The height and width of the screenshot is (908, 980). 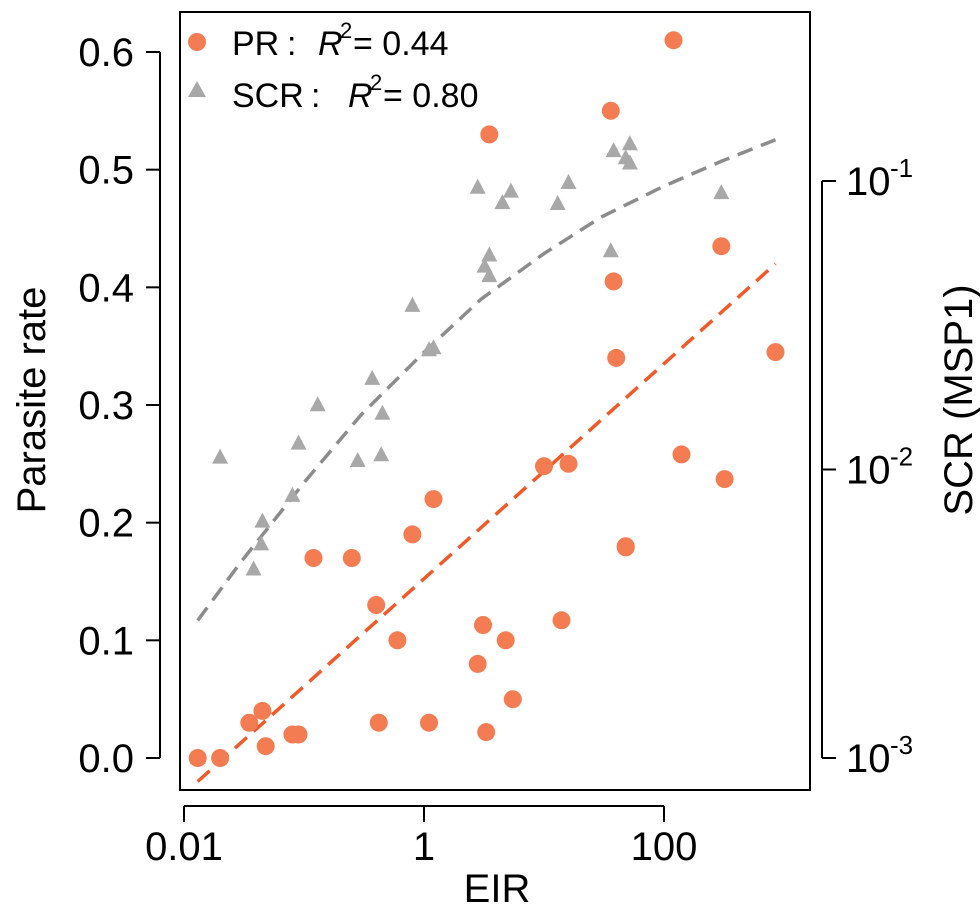 What do you see at coordinates (184, 847) in the screenshot?
I see `x-tick-label: 0.01` at bounding box center [184, 847].